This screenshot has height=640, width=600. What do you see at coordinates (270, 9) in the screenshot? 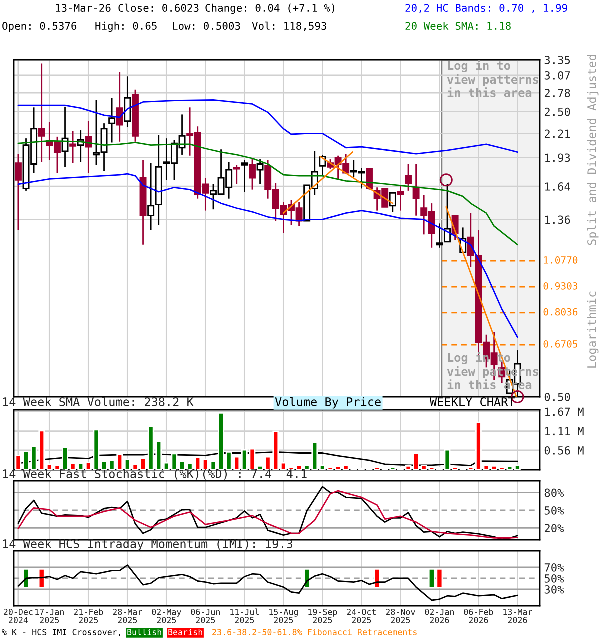
I see `text: Change: 0.04 (+7.1 %)` at bounding box center [270, 9].